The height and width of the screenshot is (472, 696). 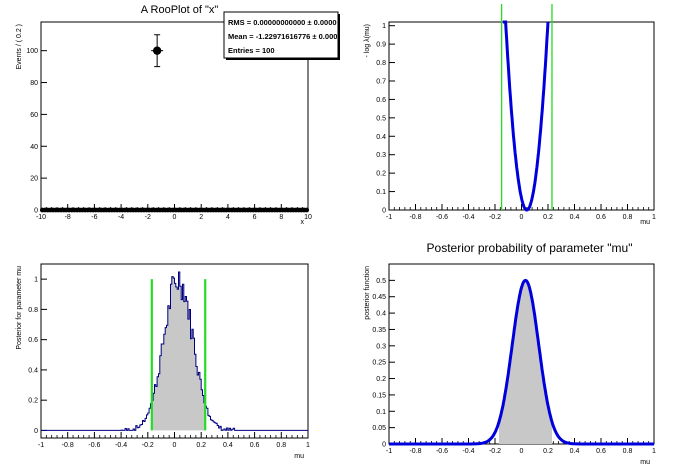 What do you see at coordinates (94, 217) in the screenshot?
I see `x-tick-label: -6` at bounding box center [94, 217].